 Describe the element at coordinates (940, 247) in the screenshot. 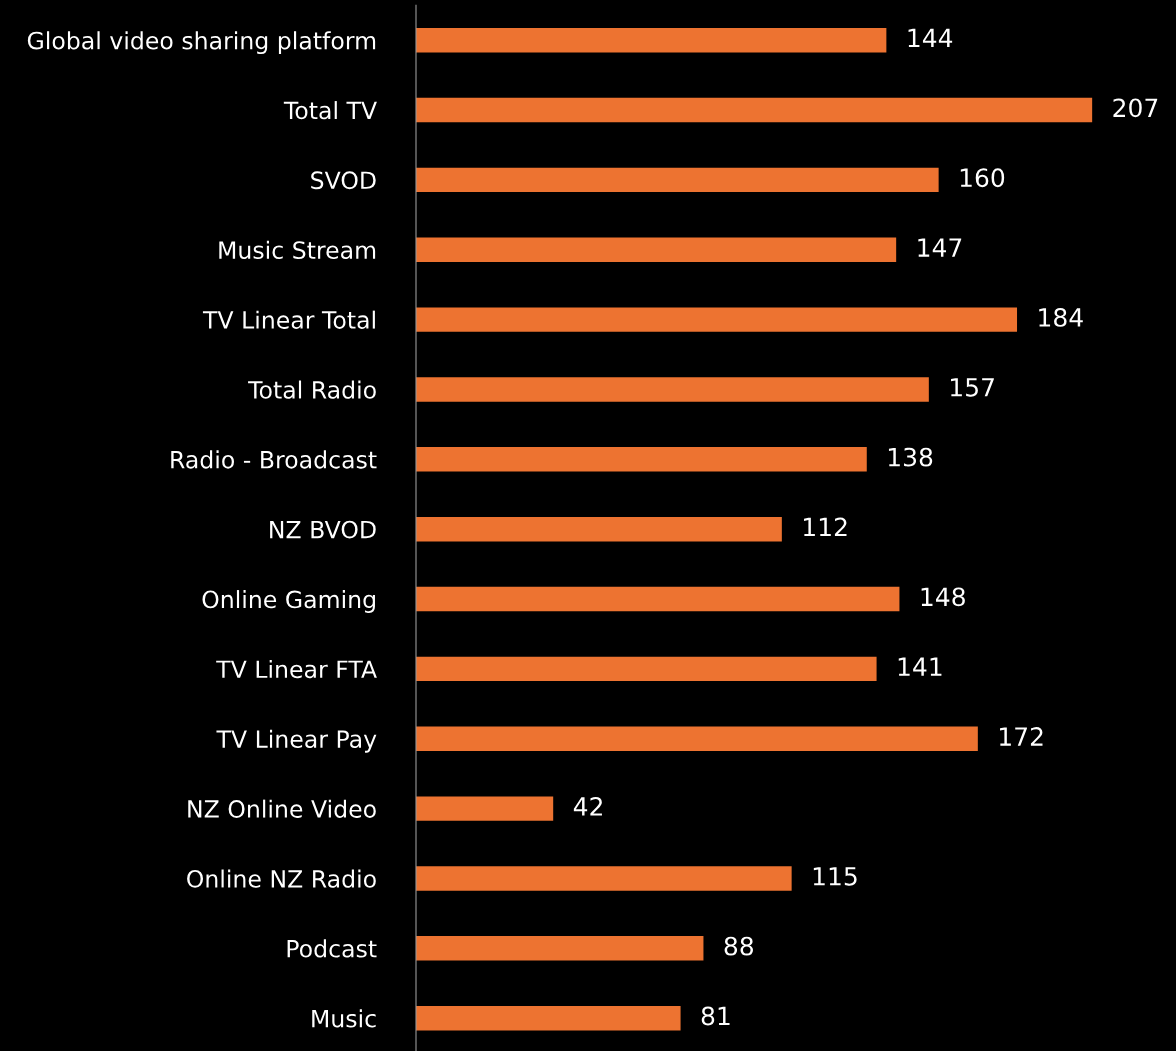

I see `data-label: 147` at that location.